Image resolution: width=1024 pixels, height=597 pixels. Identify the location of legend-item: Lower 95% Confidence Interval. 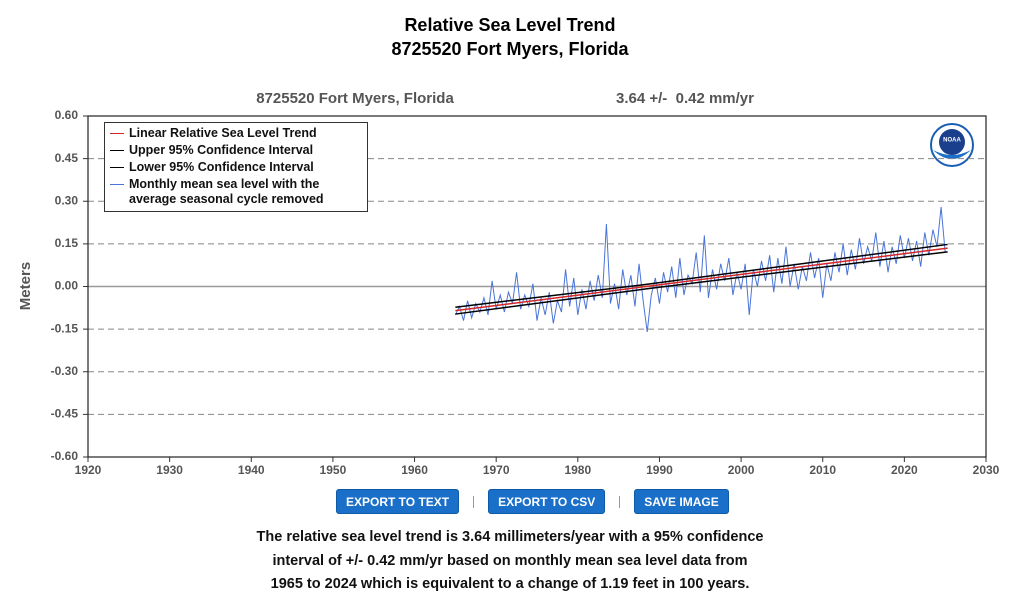
(236, 167).